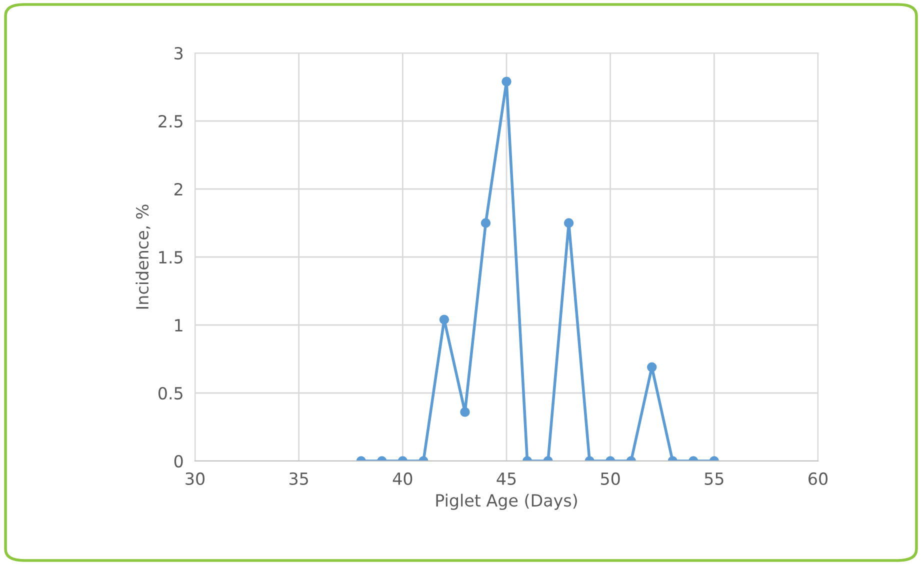  Describe the element at coordinates (178, 53) in the screenshot. I see `y-tick-label: 3` at that location.